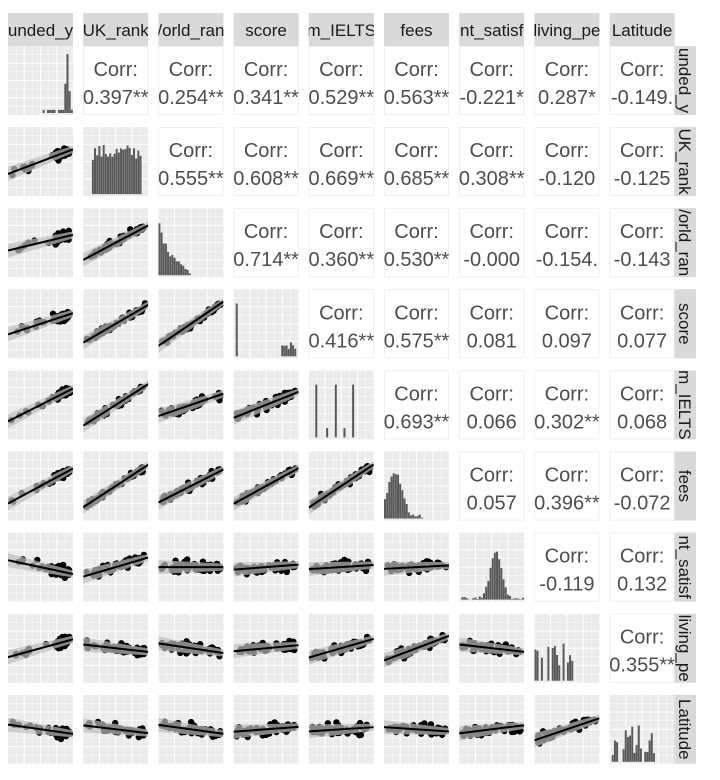 The width and height of the screenshot is (720, 780). What do you see at coordinates (41, 30) in the screenshot?
I see `column-label: unded_y` at bounding box center [41, 30].